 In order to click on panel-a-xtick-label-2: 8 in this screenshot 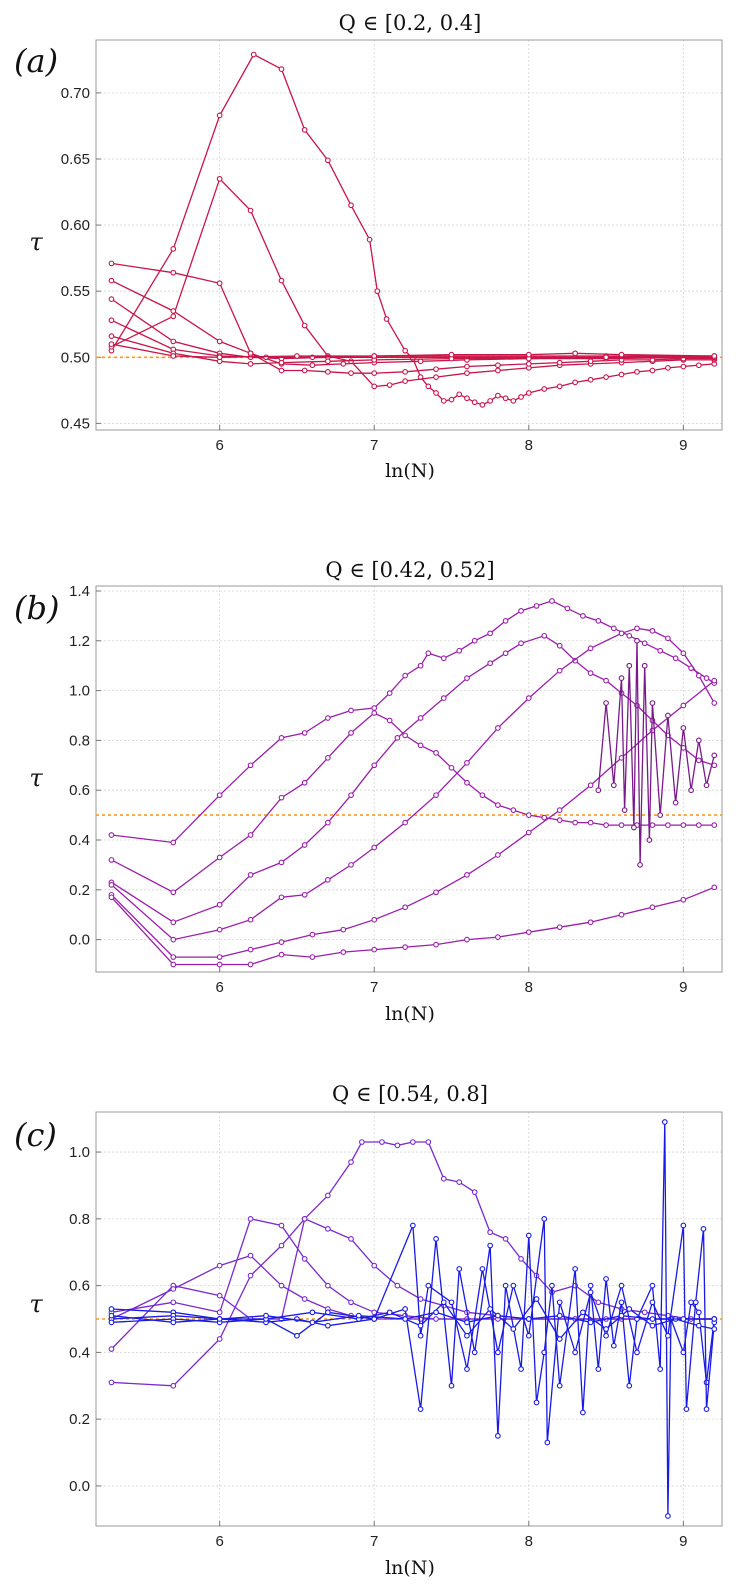, I will do `click(529, 445)`.